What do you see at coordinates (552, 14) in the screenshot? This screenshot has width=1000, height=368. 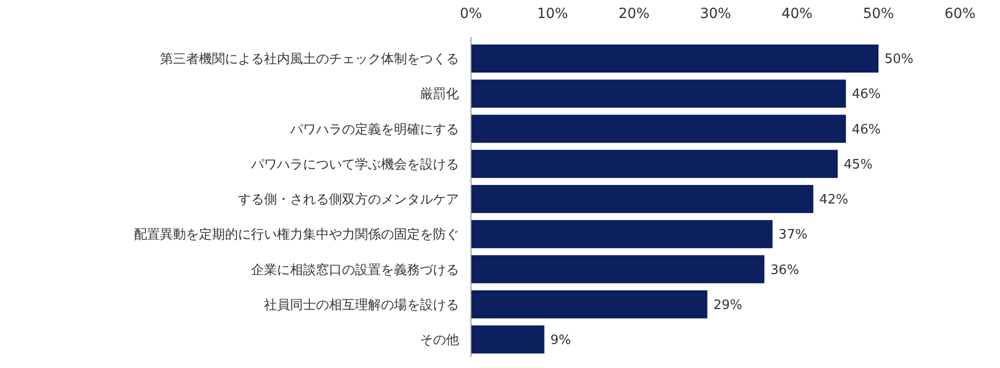 I see `x-tick-label: 10%` at bounding box center [552, 14].